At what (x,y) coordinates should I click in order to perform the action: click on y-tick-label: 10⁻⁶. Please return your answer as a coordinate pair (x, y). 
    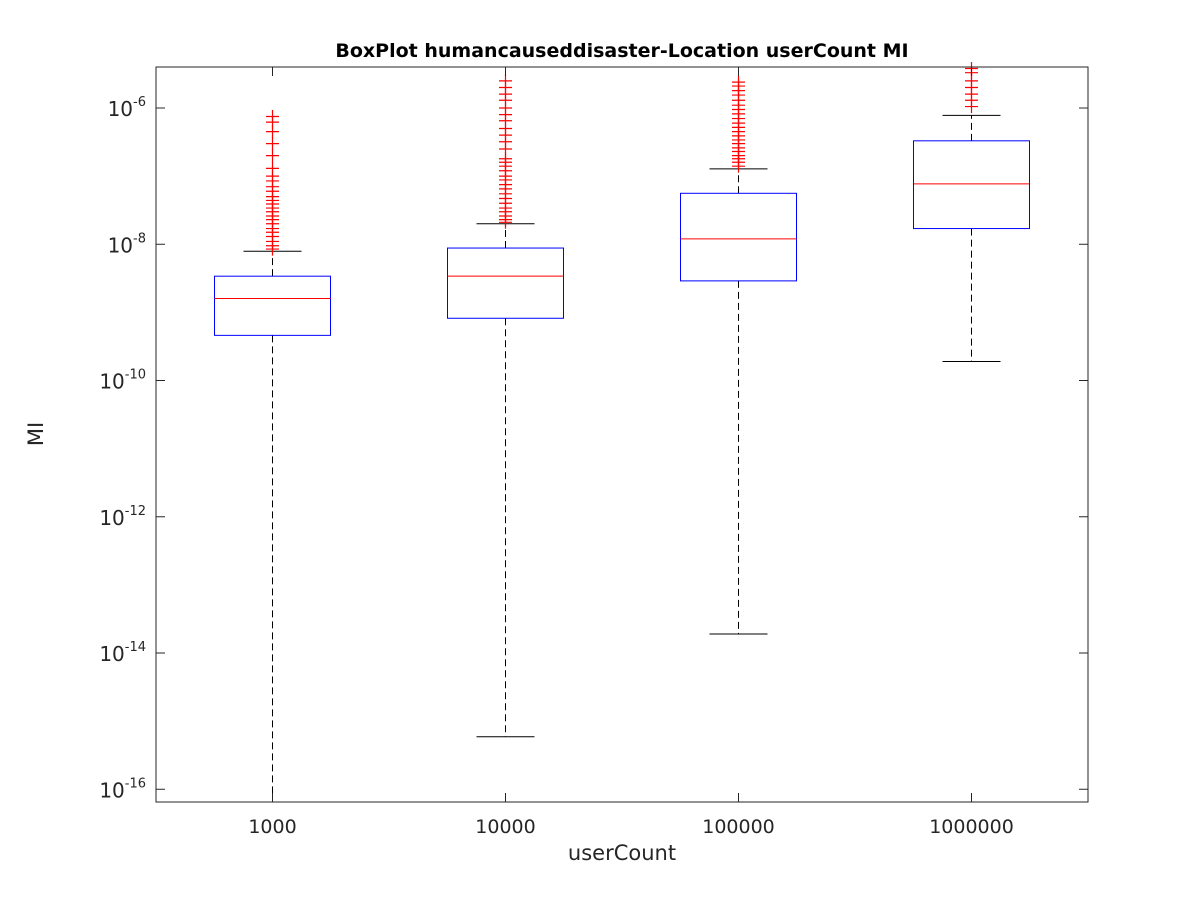
    Looking at the image, I should click on (127, 108).